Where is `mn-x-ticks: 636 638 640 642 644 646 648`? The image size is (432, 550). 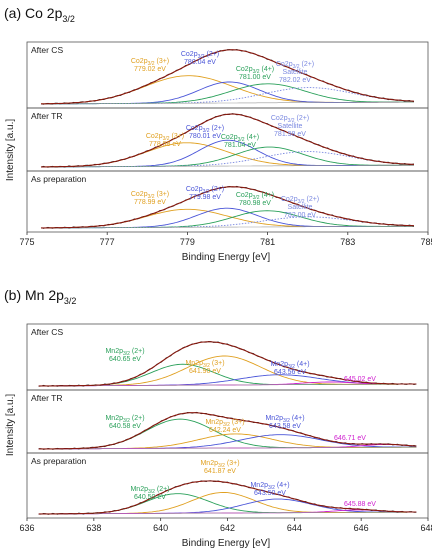
mn-x-ticks: 636 638 640 642 644 646 648 is located at coordinates (225, 525).